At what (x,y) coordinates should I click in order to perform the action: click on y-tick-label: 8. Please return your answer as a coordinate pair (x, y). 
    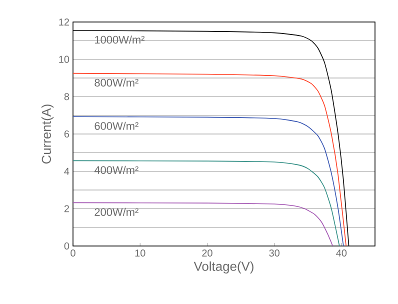
    Looking at the image, I should click on (67, 96).